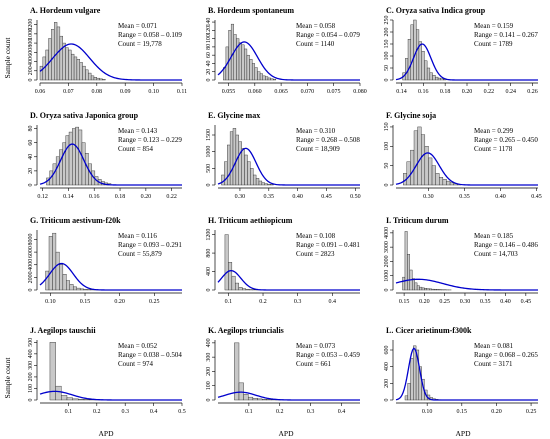  I want to click on x-tick-label: 0.40, so click(500, 197).